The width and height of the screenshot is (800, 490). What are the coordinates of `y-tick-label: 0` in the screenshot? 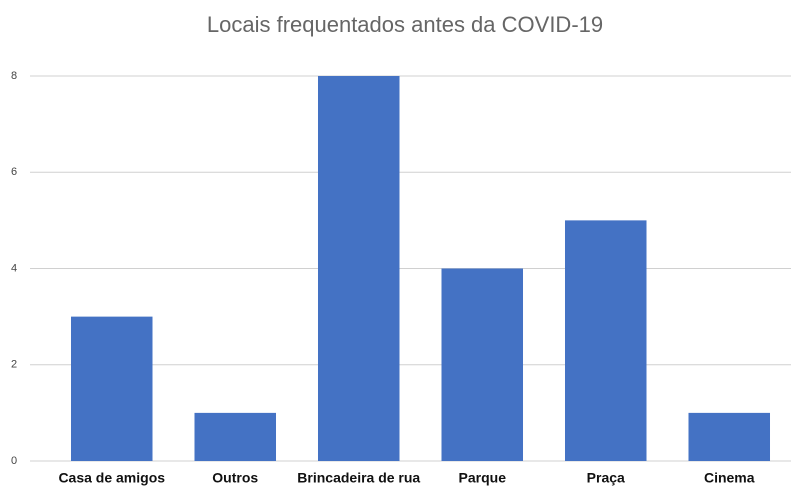 It's located at (14, 461).